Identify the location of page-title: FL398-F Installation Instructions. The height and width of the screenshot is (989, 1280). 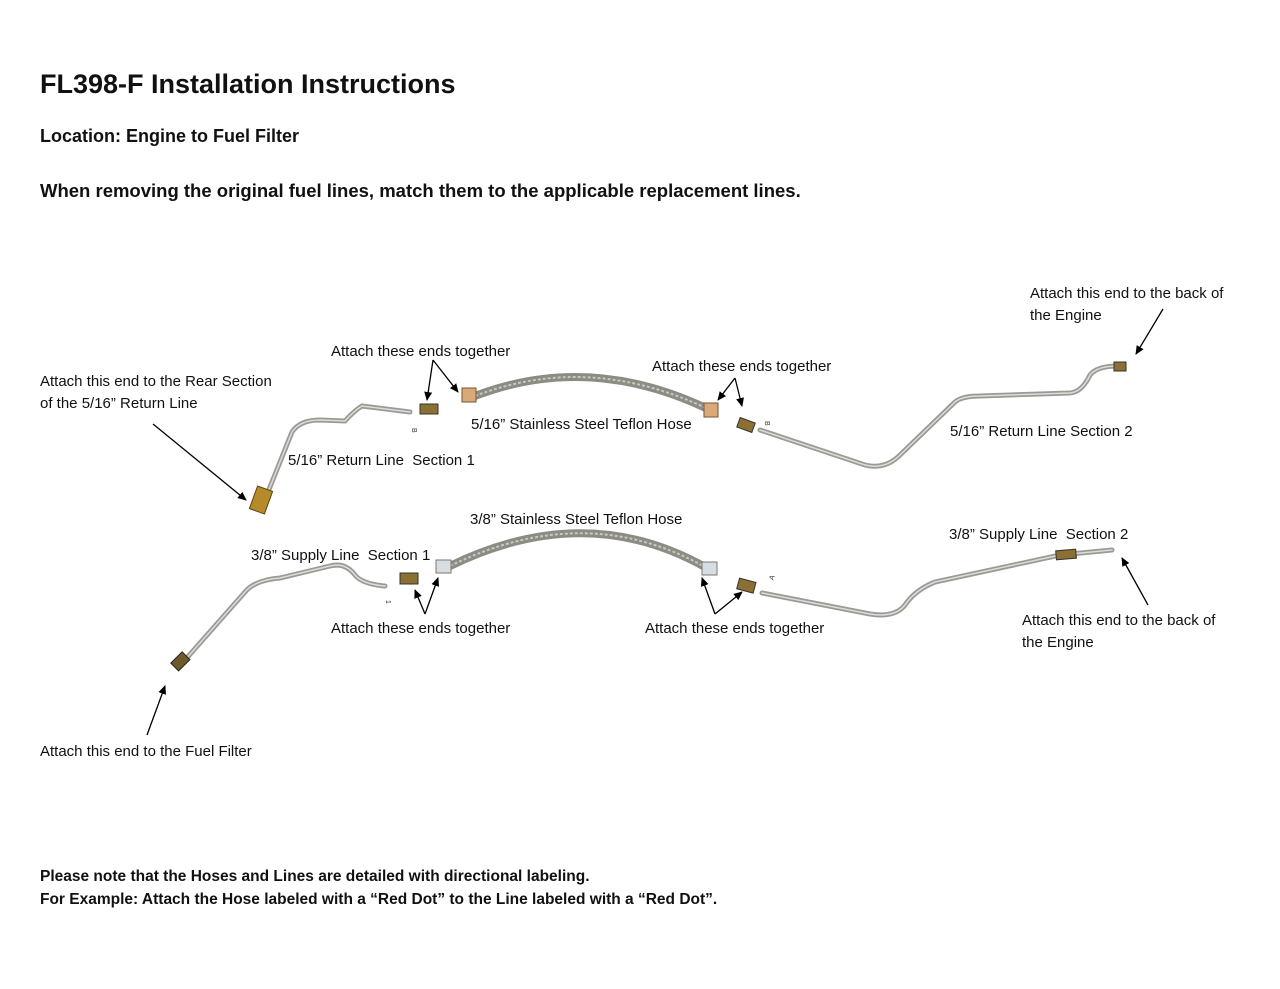
(248, 84).